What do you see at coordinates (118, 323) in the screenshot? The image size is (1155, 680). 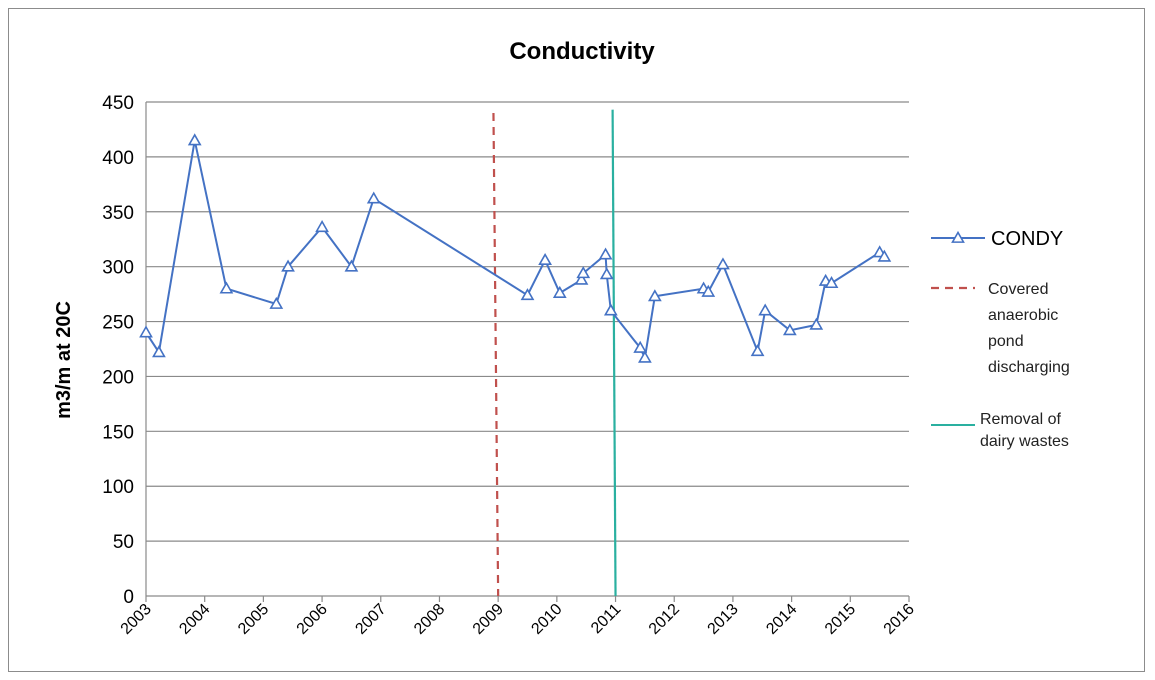 I see `y-tick-label: 250` at bounding box center [118, 323].